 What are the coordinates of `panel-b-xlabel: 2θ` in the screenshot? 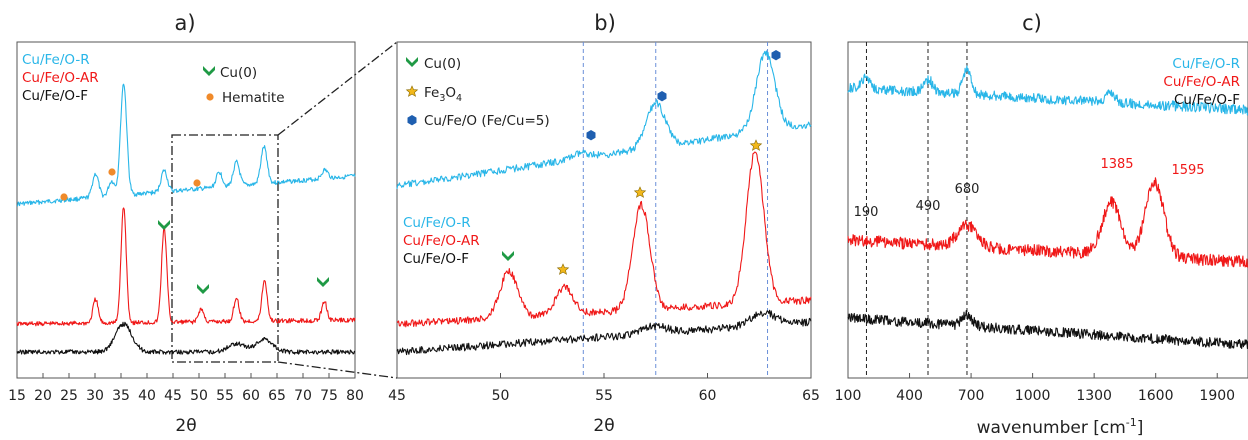 It's located at (603, 426).